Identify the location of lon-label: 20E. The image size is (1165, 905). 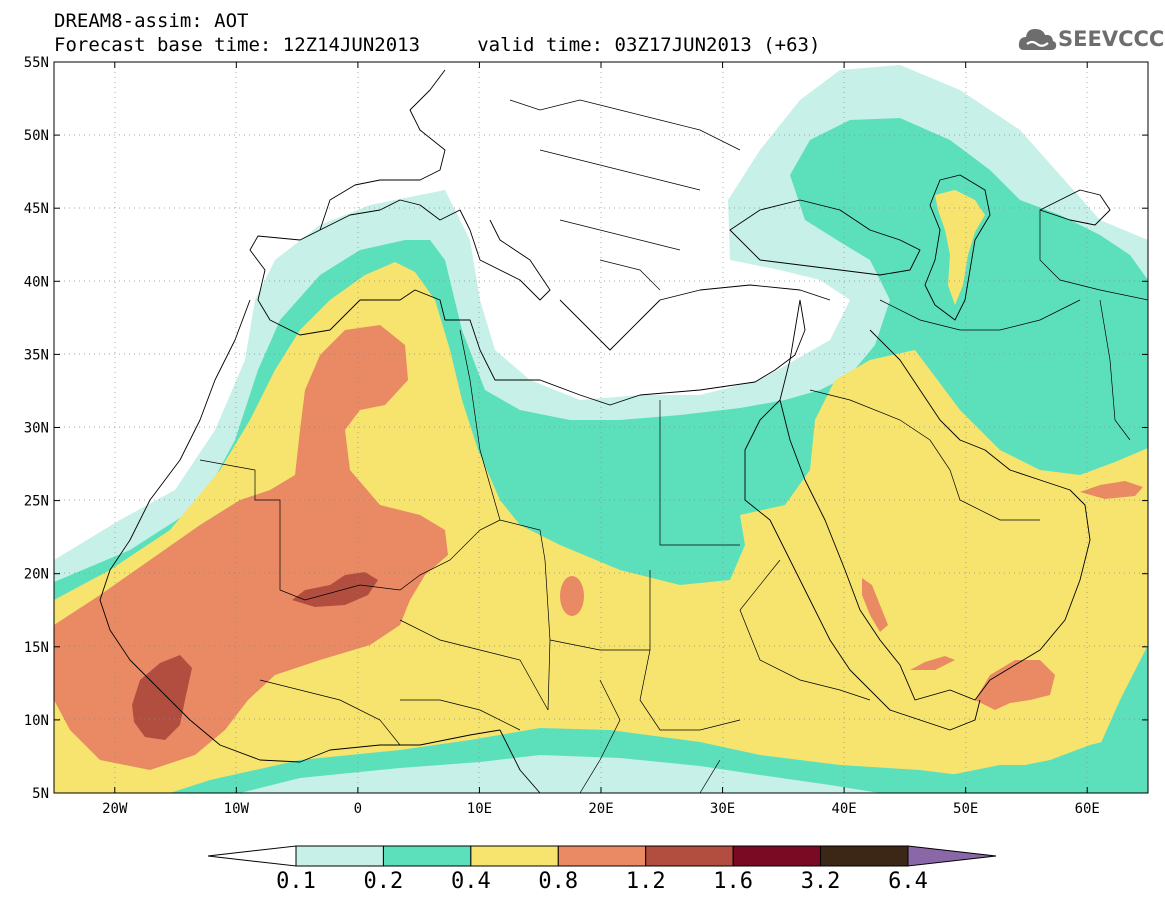
(600, 809).